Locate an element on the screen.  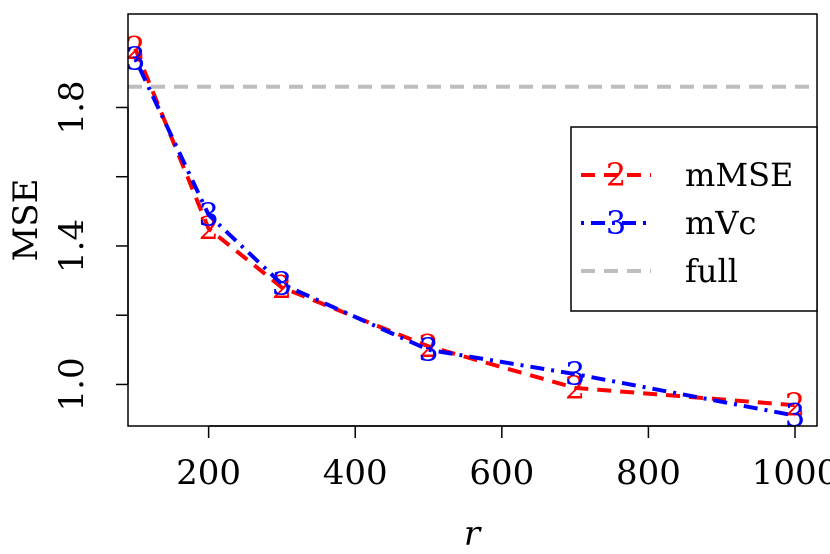
legend-label-mmse: mMSE is located at coordinates (739, 175).